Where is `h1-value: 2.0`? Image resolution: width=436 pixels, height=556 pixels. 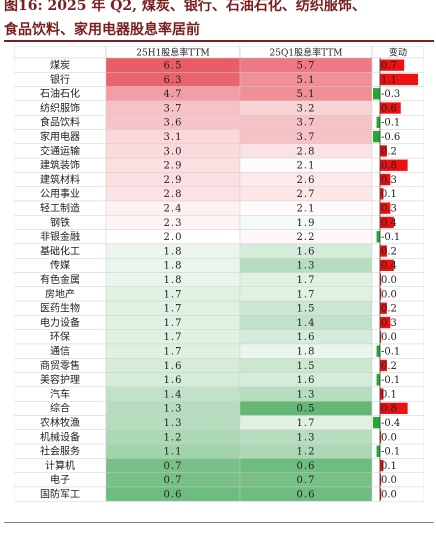 h1-value: 2.0 is located at coordinates (173, 237).